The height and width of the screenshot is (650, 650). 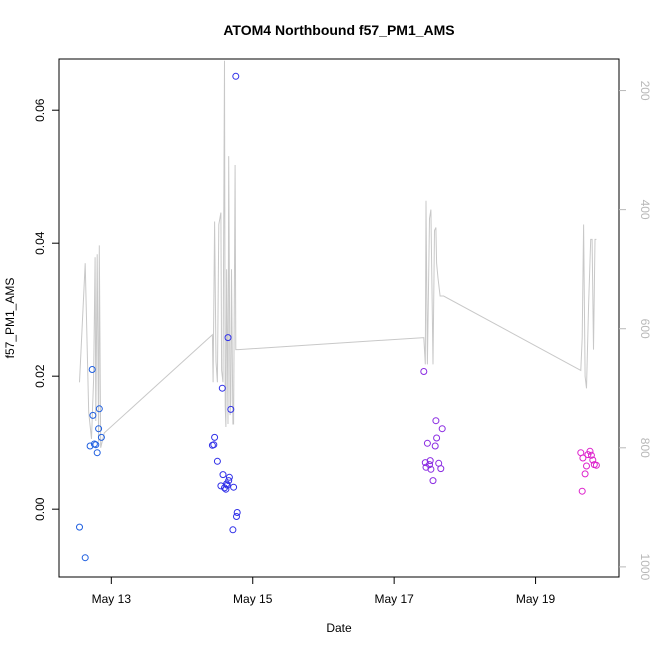 I want to click on y2-axis-right: 200 400 600 800 1000, so click(x=634, y=331).